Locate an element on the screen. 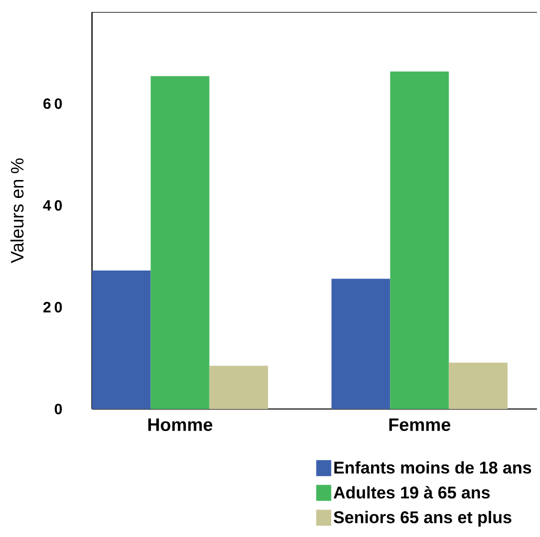 The height and width of the screenshot is (537, 540). y-tick-label: 6 0 is located at coordinates (52, 103).